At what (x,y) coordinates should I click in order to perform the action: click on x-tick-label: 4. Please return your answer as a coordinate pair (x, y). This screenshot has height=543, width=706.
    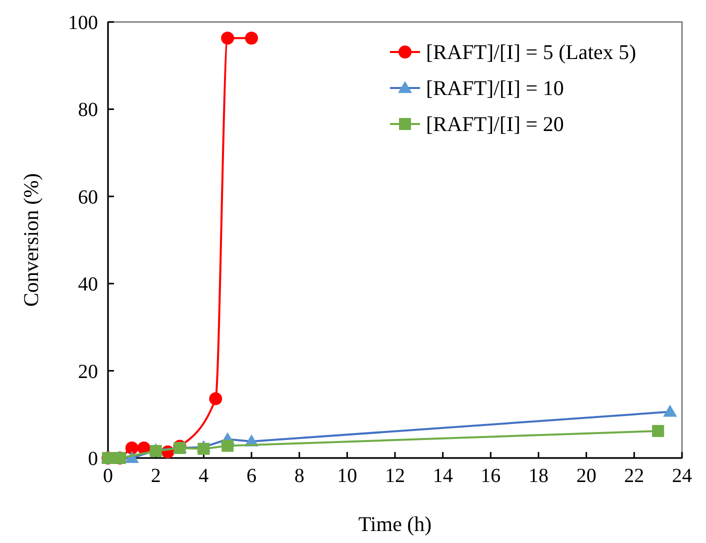
    Looking at the image, I should click on (203, 476).